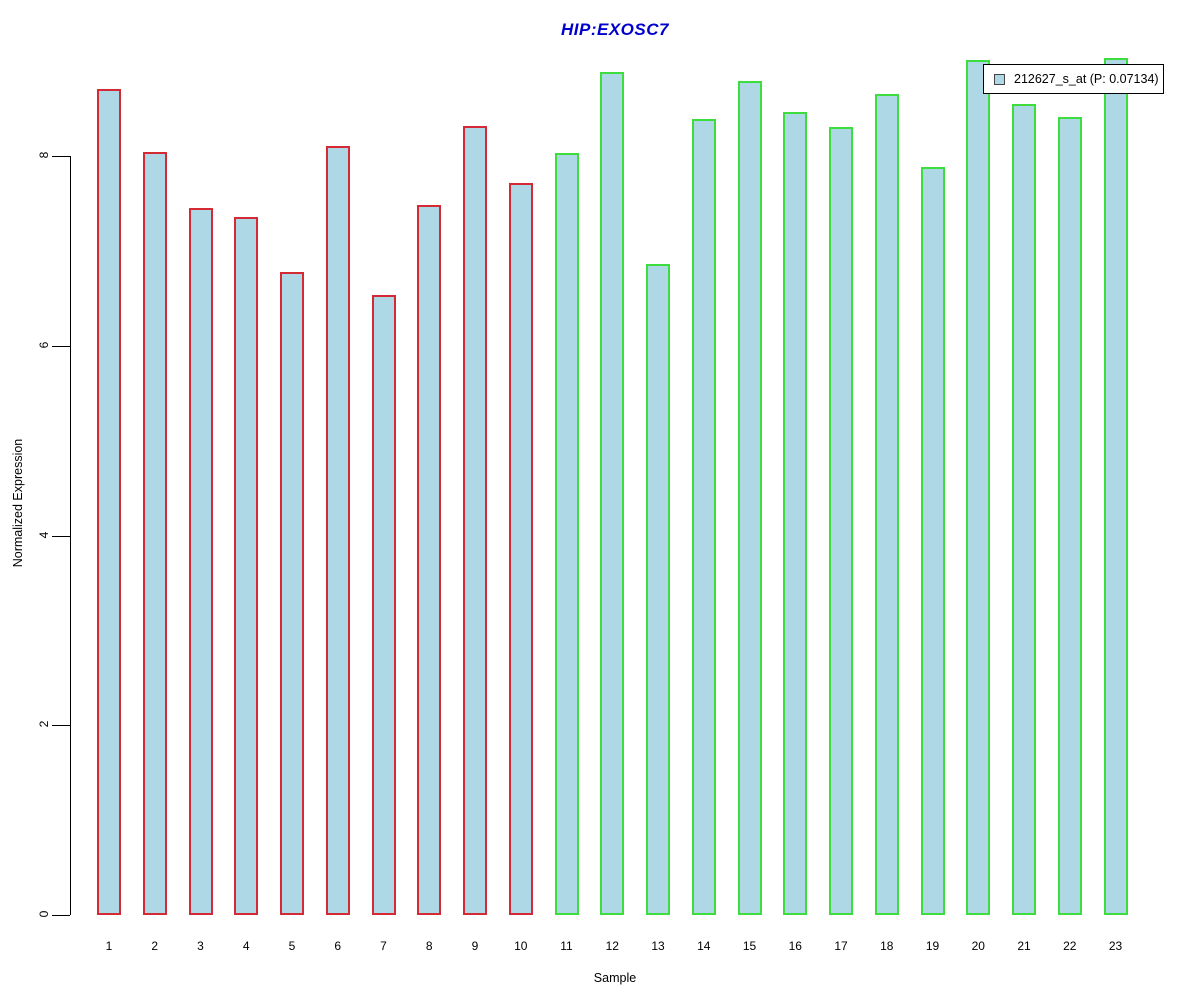  I want to click on x-tick-label: 13, so click(658, 946).